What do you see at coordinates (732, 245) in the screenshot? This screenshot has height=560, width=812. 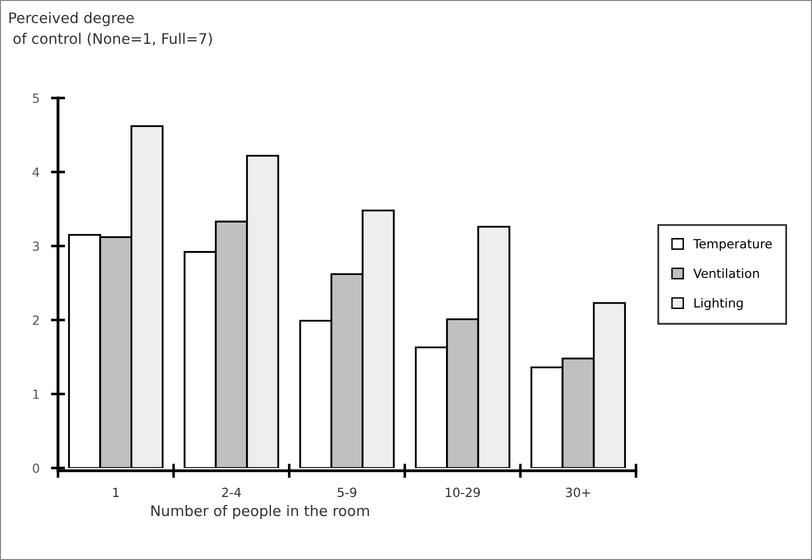 I see `legend-label: Temperature` at bounding box center [732, 245].